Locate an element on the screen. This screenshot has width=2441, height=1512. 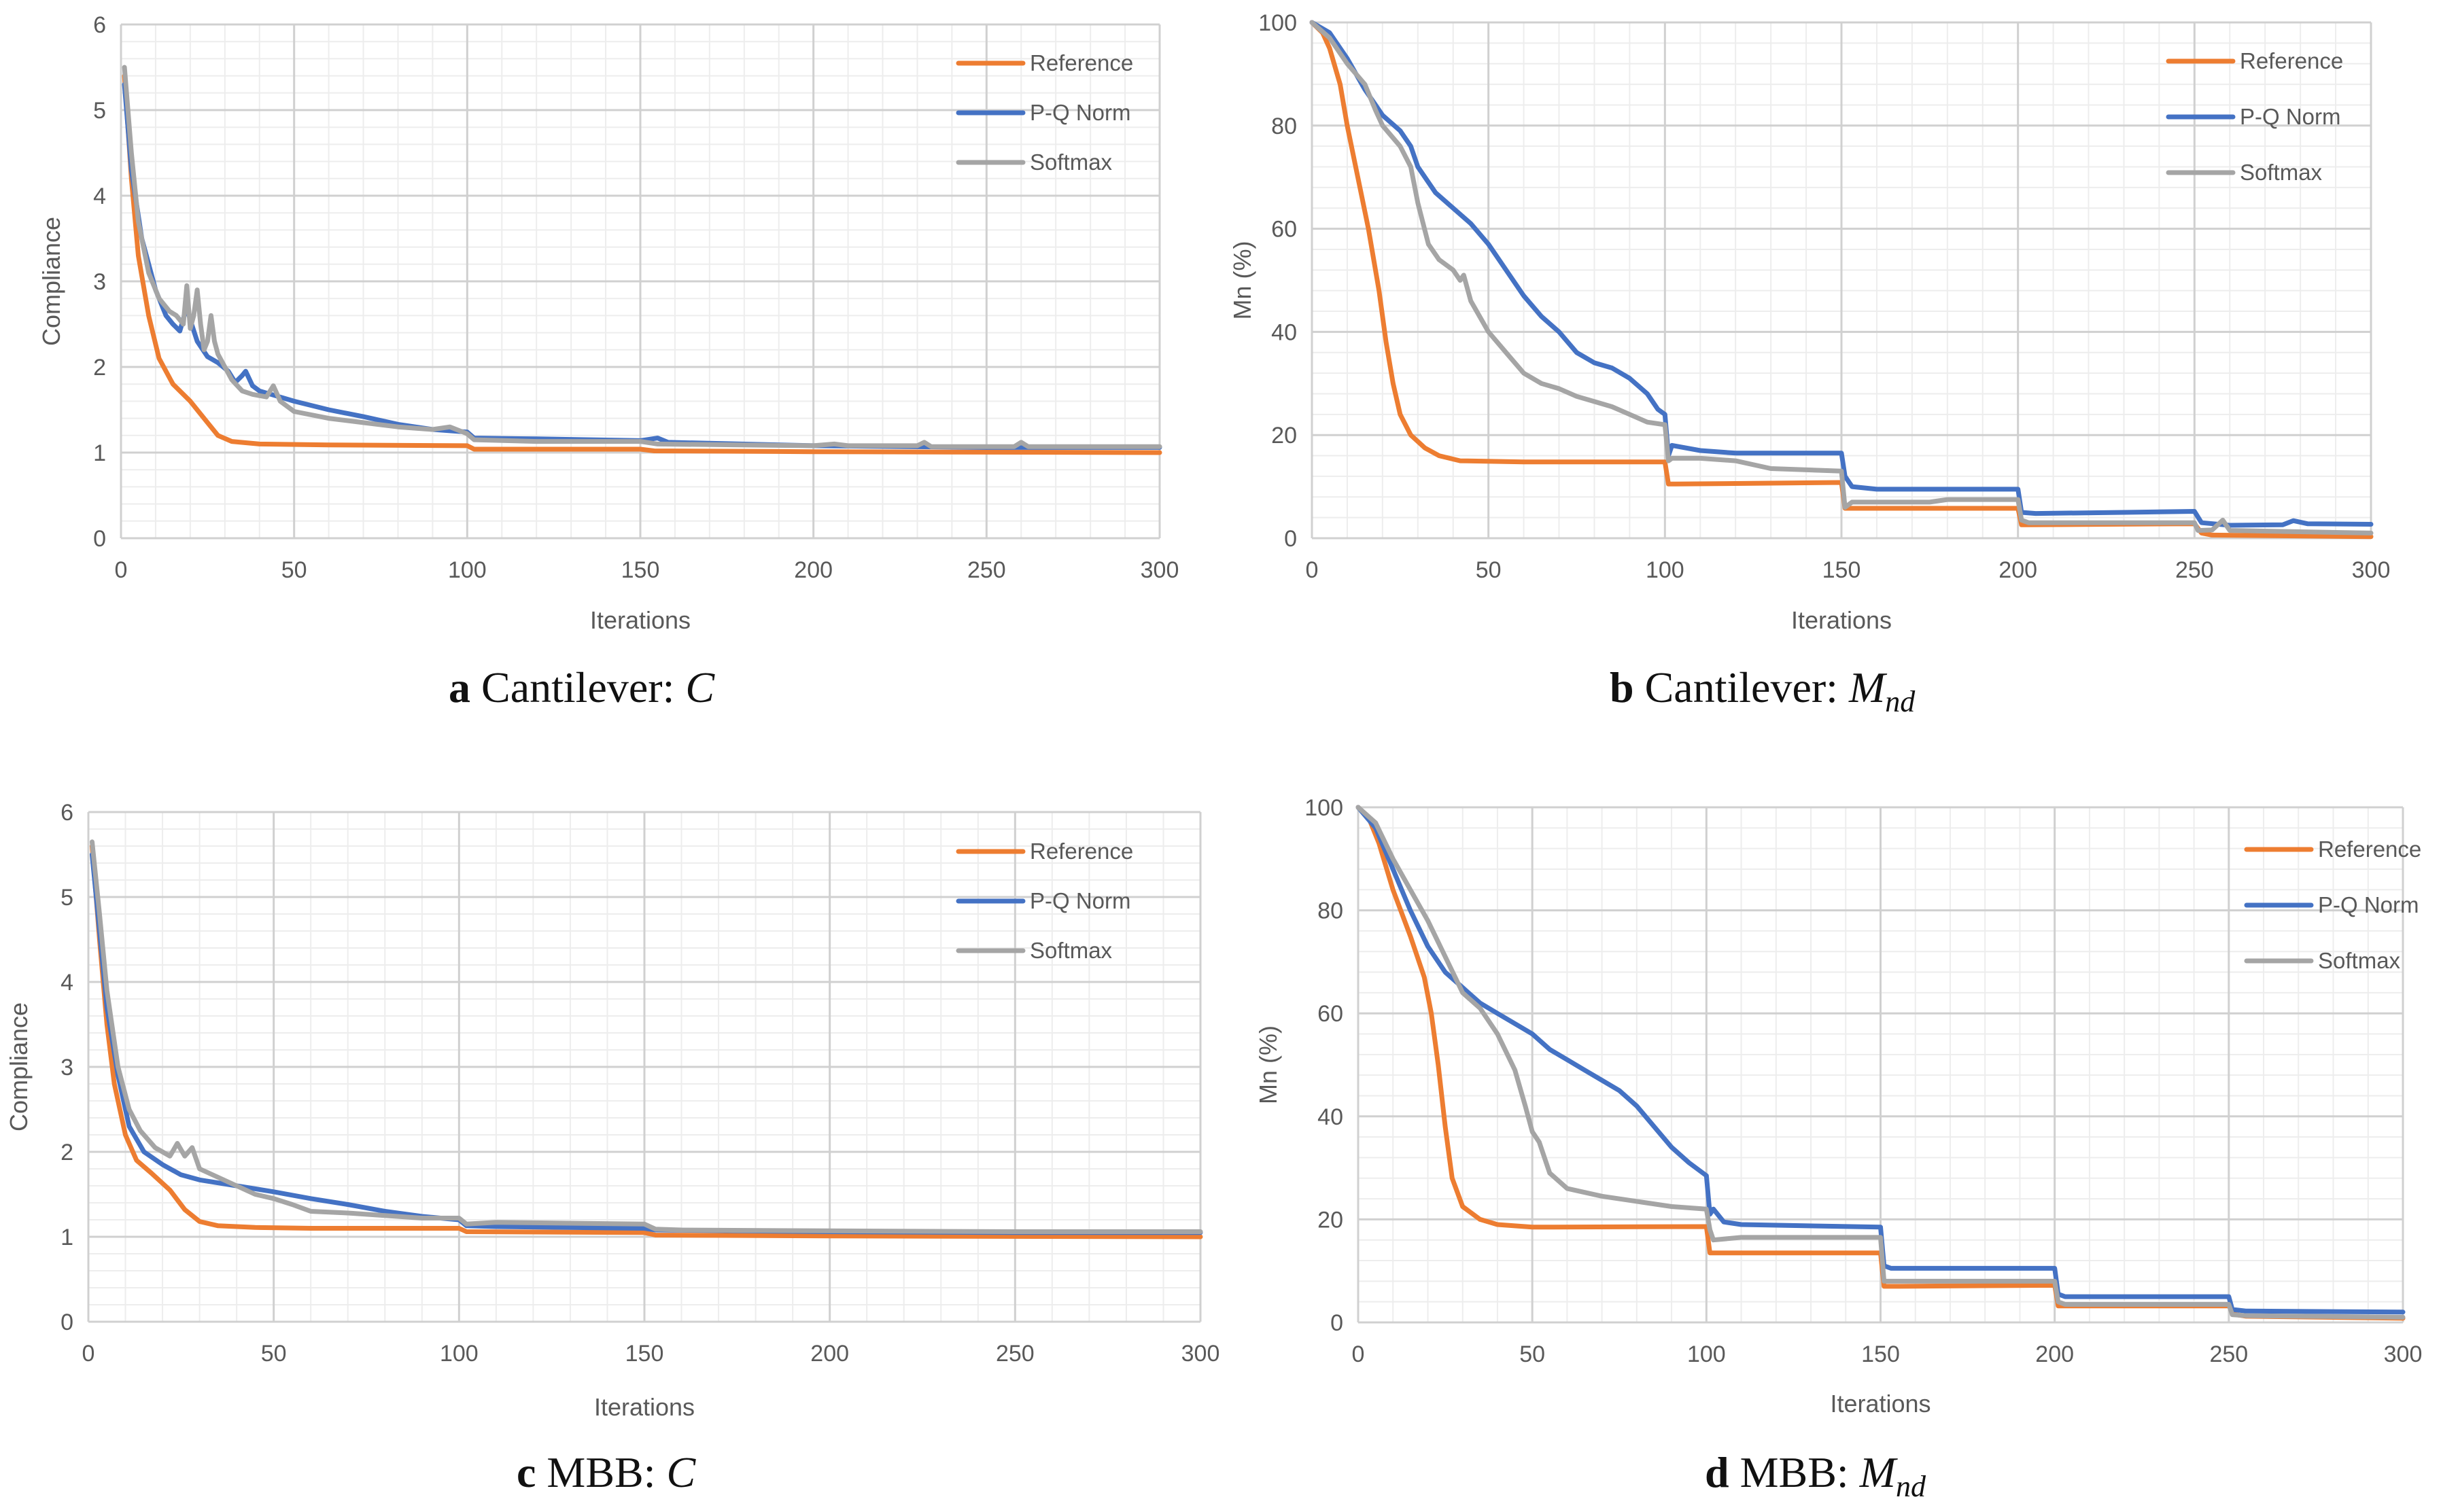
caption-c: c MBB: C is located at coordinates (606, 1473).